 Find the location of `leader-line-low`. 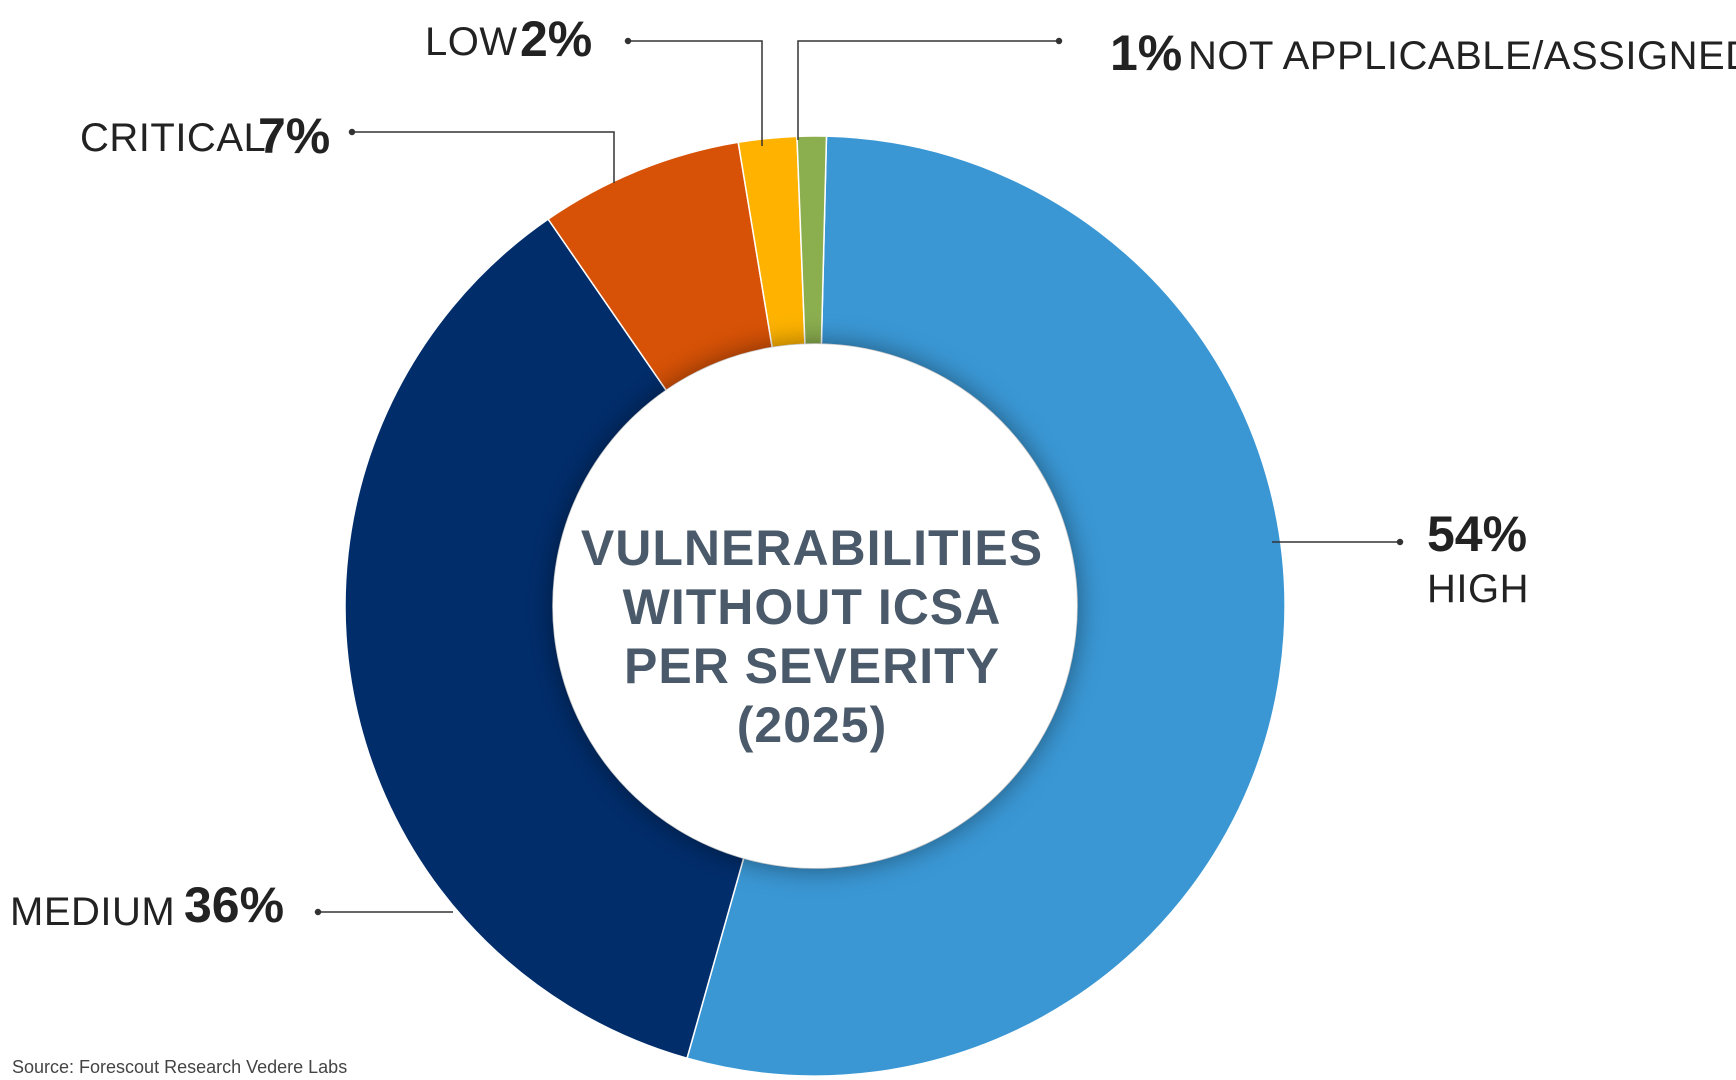

leader-line-low is located at coordinates (696, 93).